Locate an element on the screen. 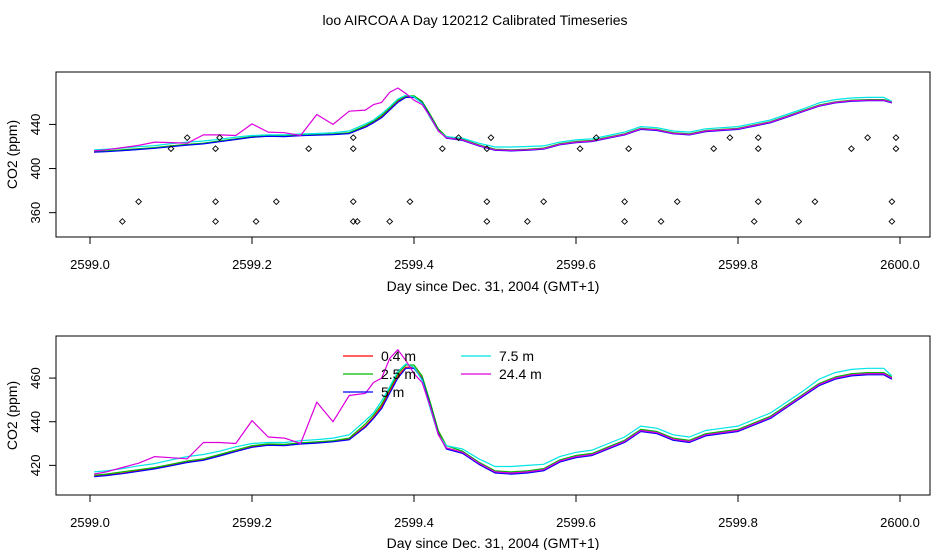 The height and width of the screenshot is (550, 950). top-x-tick-label: 2599.2 is located at coordinates (252, 264).